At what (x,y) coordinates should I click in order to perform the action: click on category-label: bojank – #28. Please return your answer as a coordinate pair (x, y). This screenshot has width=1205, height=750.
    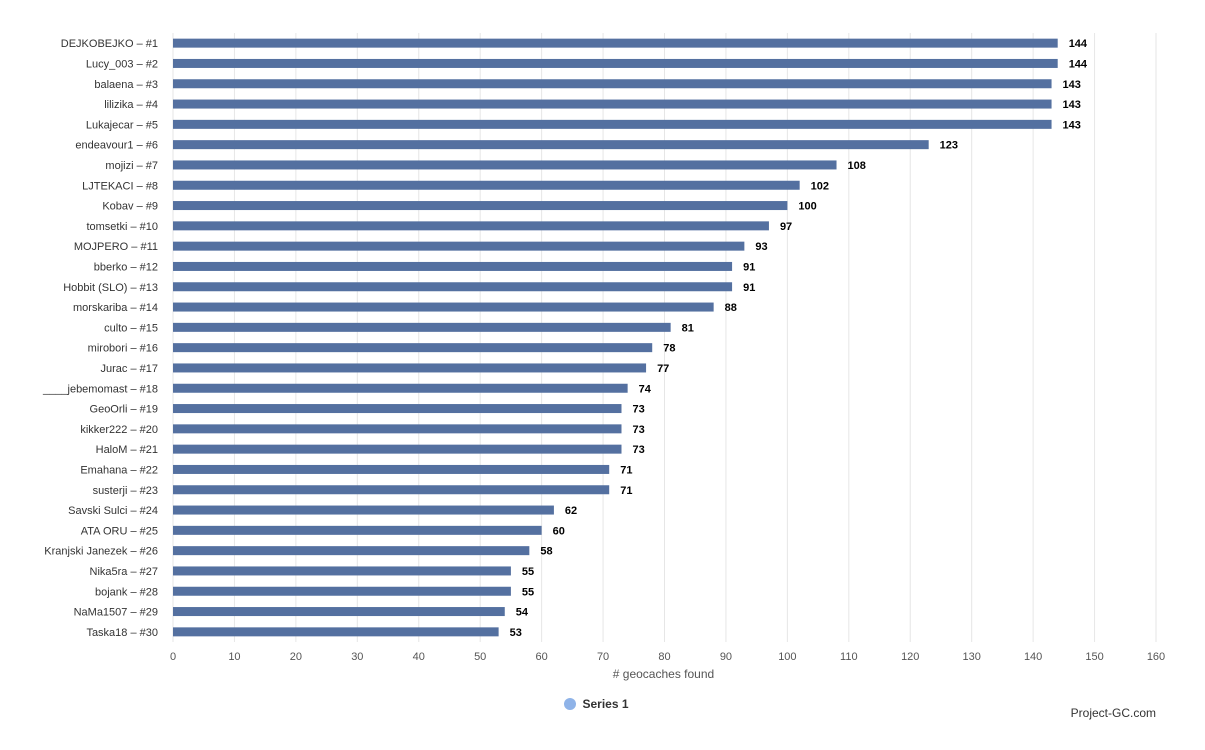
    Looking at the image, I should click on (126, 592).